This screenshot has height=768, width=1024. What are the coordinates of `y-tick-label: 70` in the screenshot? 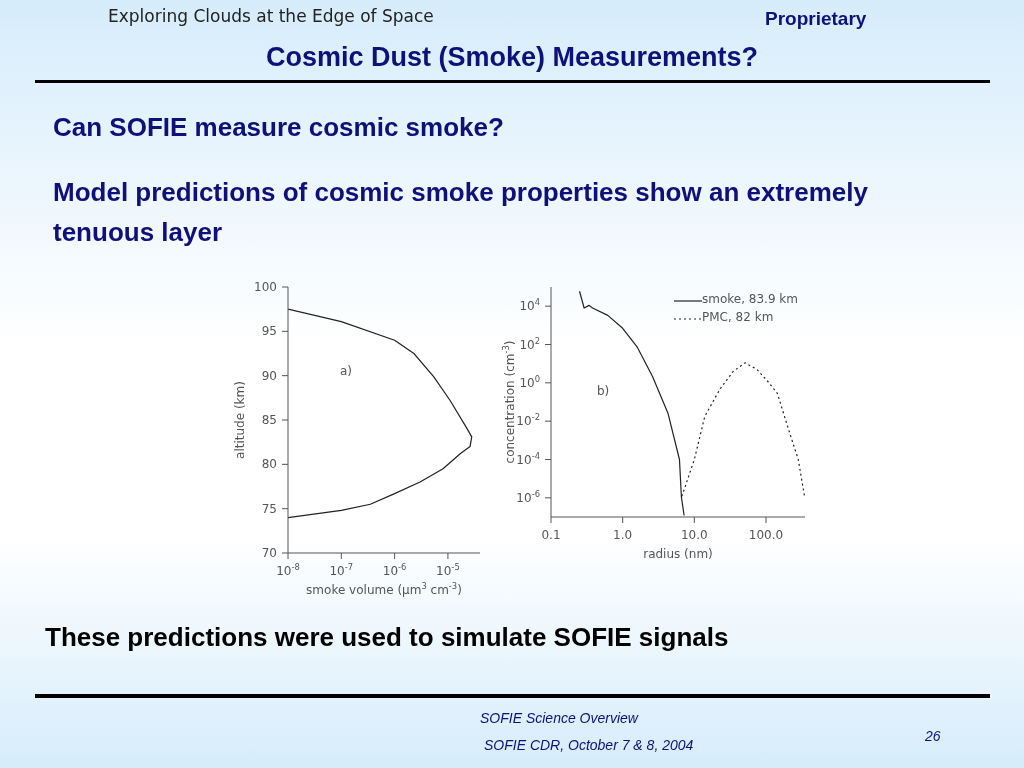 It's located at (269, 553).